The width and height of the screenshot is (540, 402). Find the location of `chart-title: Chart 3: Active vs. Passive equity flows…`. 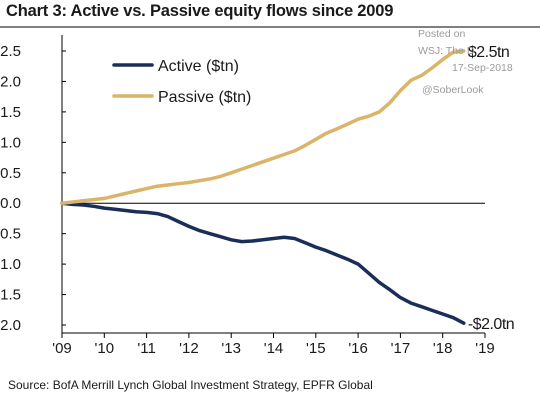

chart-title: Chart 3: Active vs. Passive equity flows… is located at coordinates (200, 11).